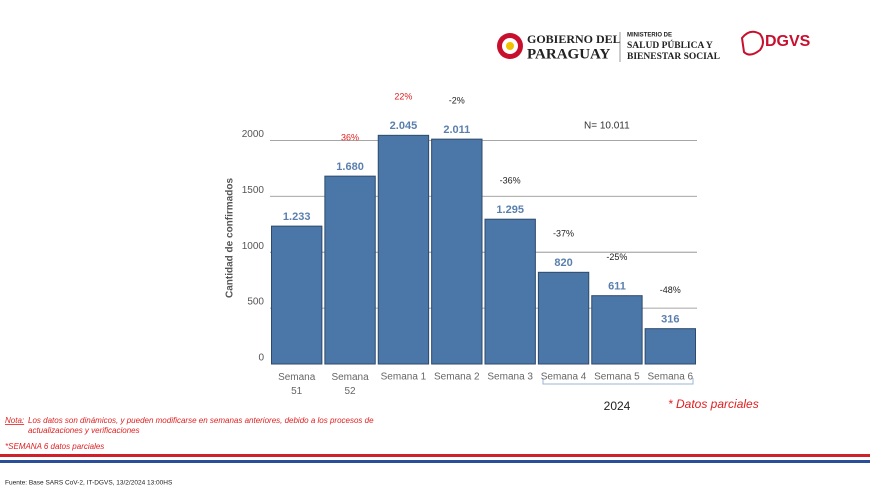  What do you see at coordinates (435, 455) in the screenshot?
I see `red-stripe` at bounding box center [435, 455].